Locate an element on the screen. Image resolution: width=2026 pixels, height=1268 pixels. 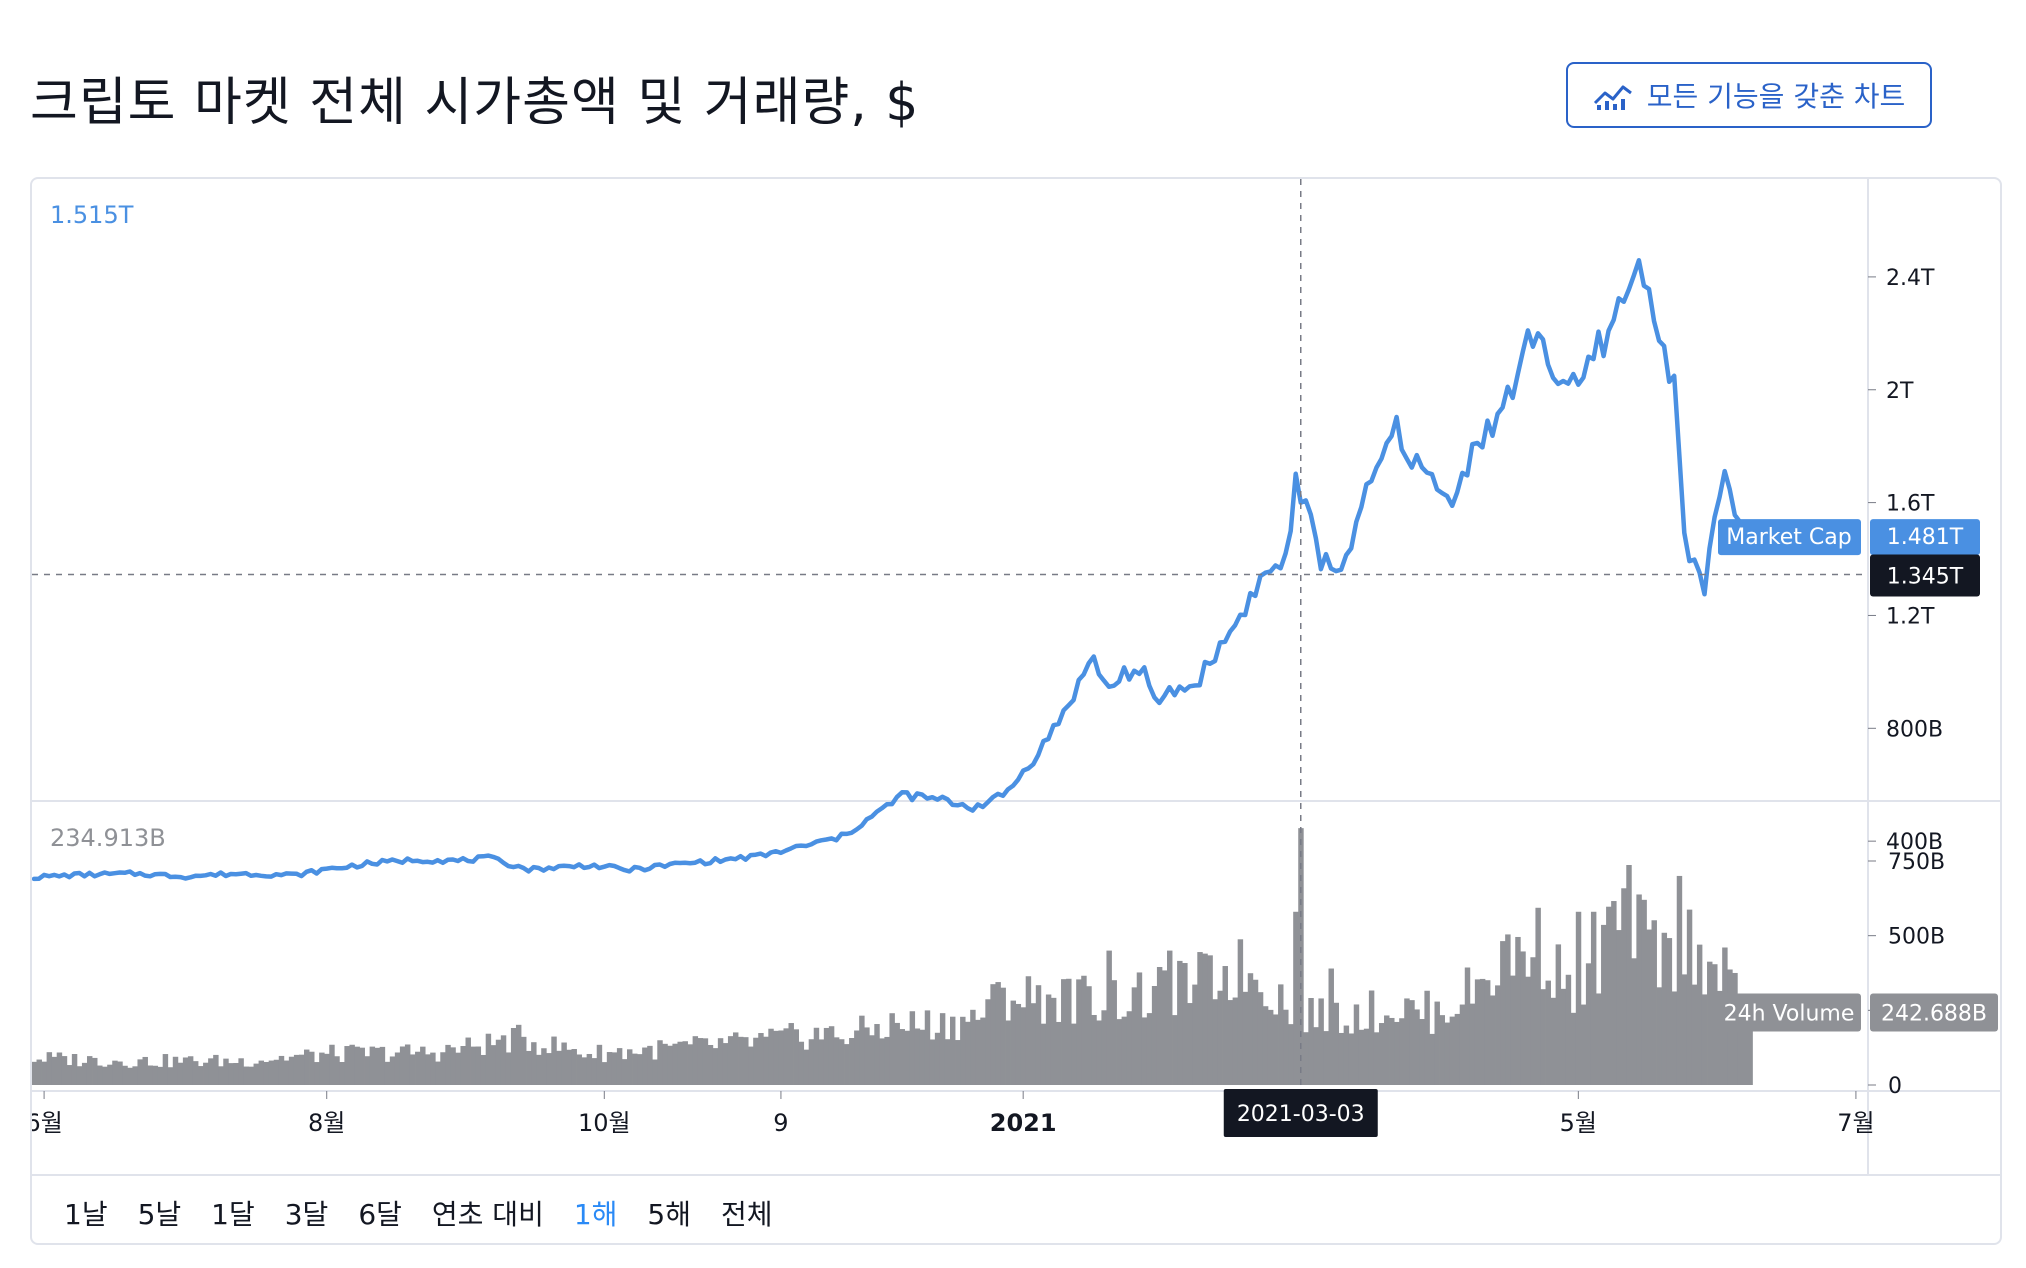
crosshair-value-label: 1.345T is located at coordinates (1925, 577).